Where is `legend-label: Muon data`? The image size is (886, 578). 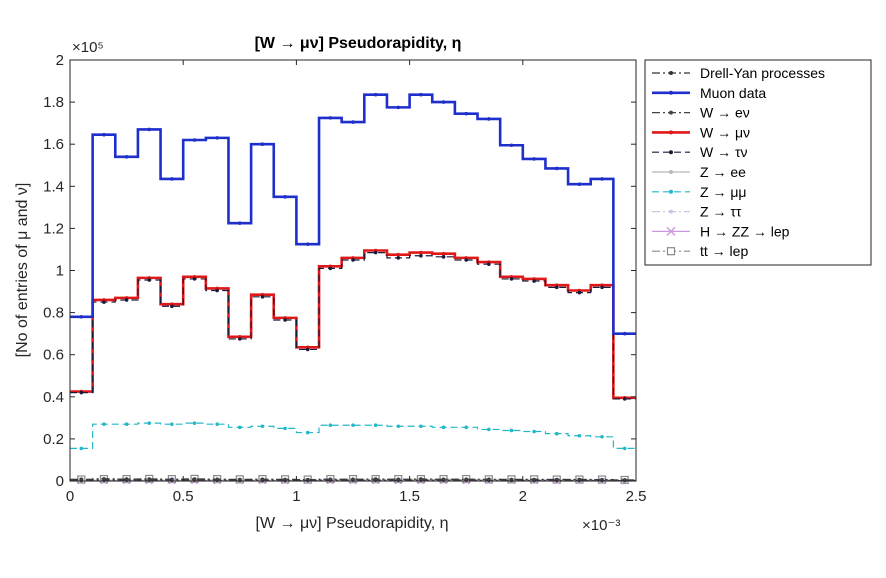
legend-label: Muon data is located at coordinates (733, 93).